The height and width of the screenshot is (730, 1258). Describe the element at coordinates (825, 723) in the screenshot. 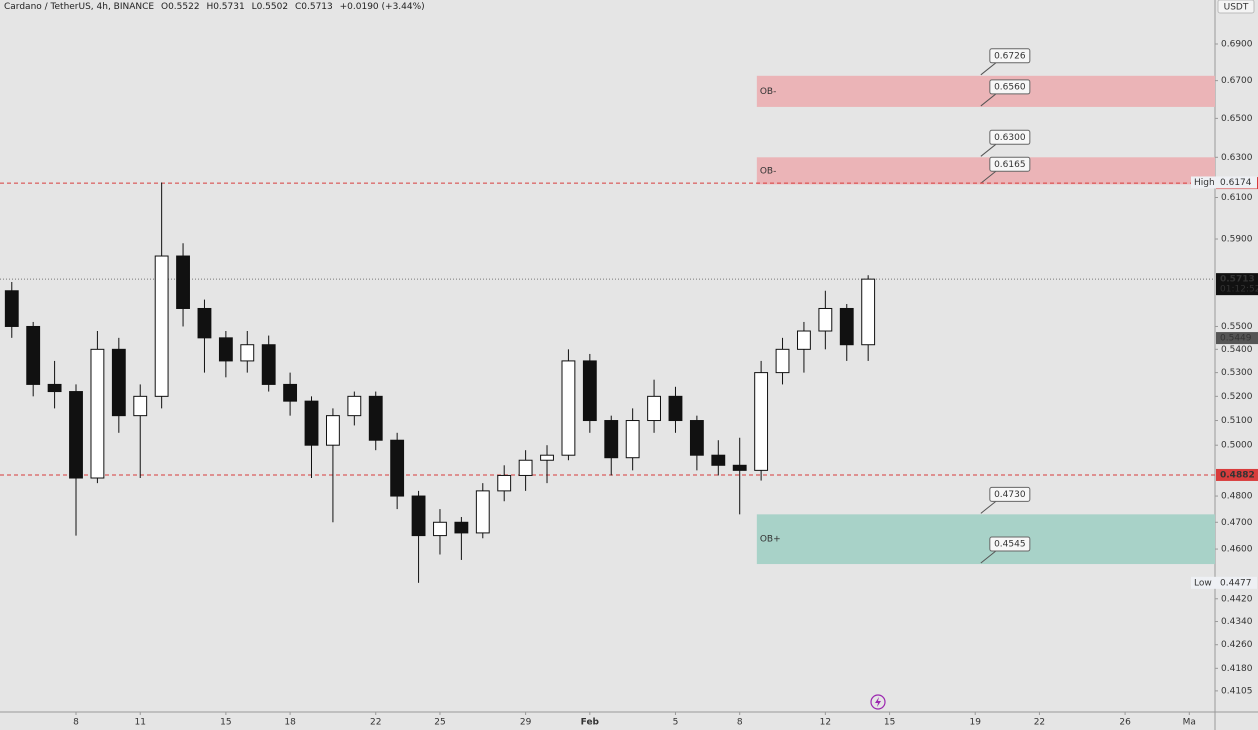

I see `x-tick-label: 12` at that location.